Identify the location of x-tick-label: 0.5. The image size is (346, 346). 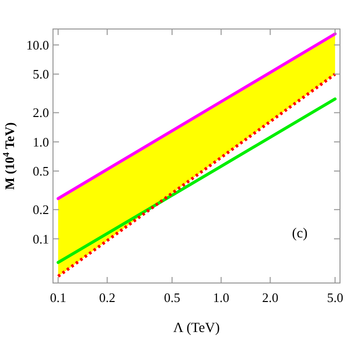
(172, 297).